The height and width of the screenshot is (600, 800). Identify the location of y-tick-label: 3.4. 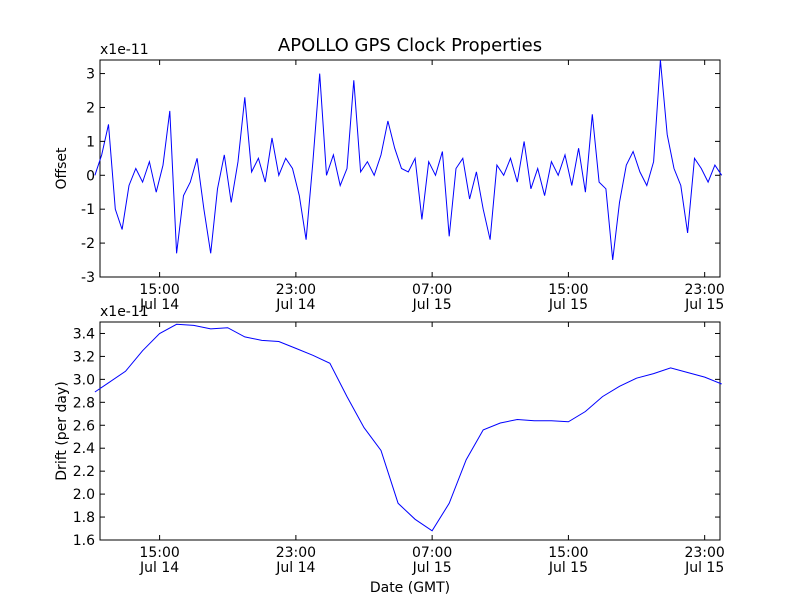
(84, 334).